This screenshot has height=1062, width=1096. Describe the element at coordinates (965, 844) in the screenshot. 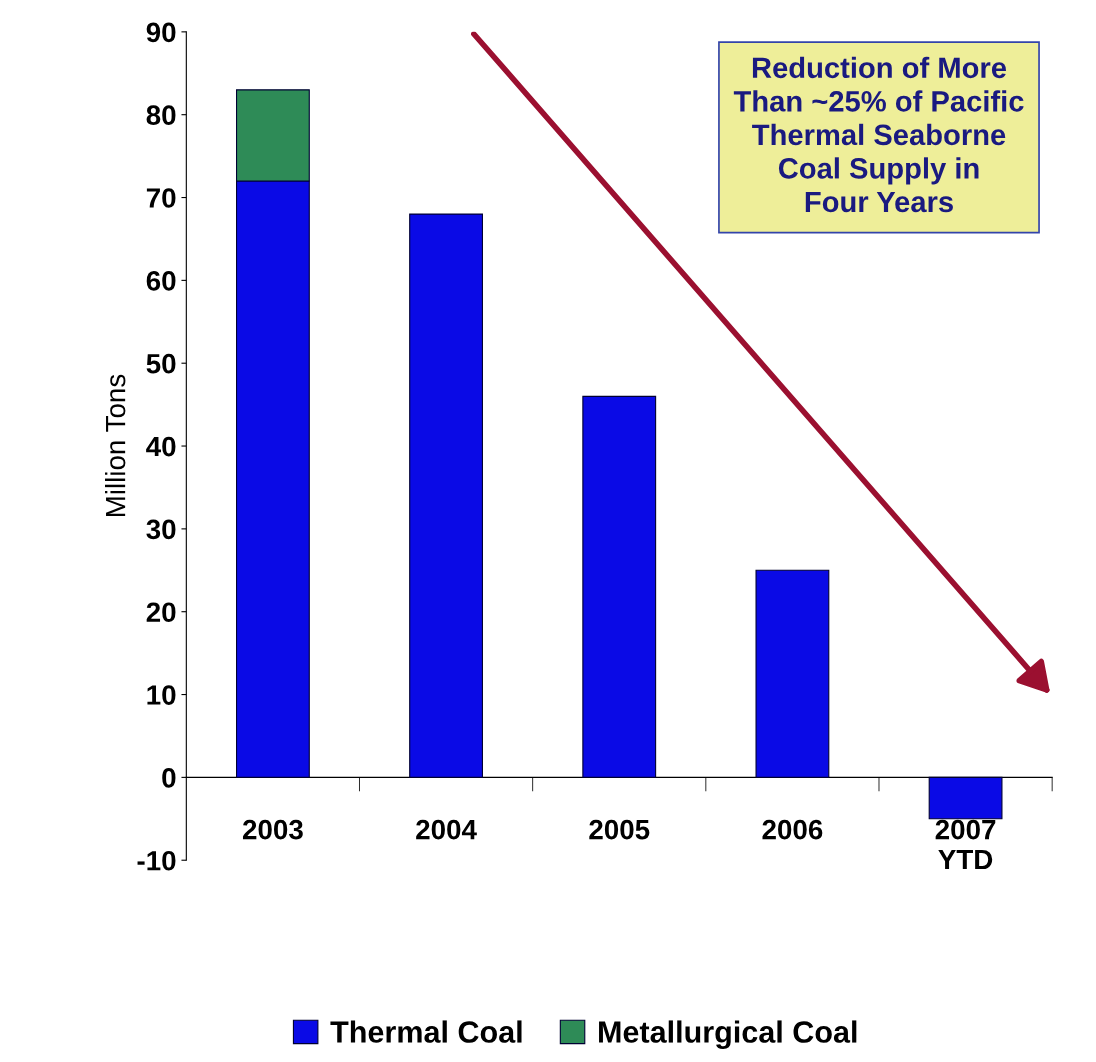

I see `x-tick-label: 2007 YTD` at that location.